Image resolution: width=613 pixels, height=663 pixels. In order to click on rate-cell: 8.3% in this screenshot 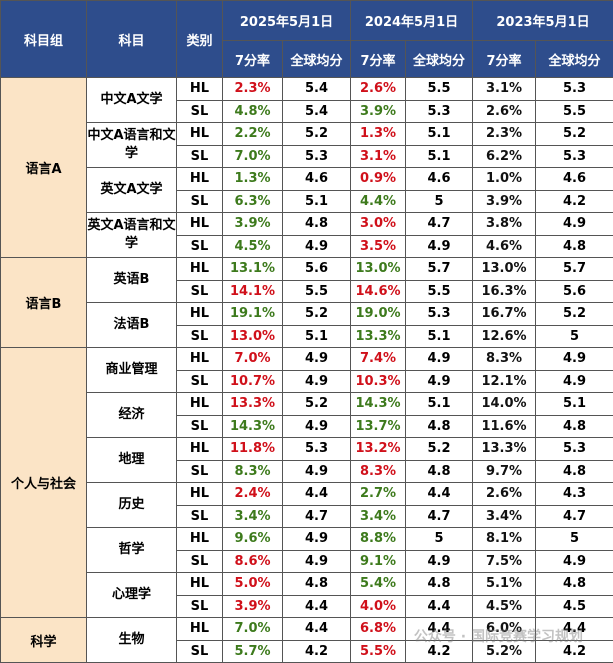, I will do `click(378, 471)`.